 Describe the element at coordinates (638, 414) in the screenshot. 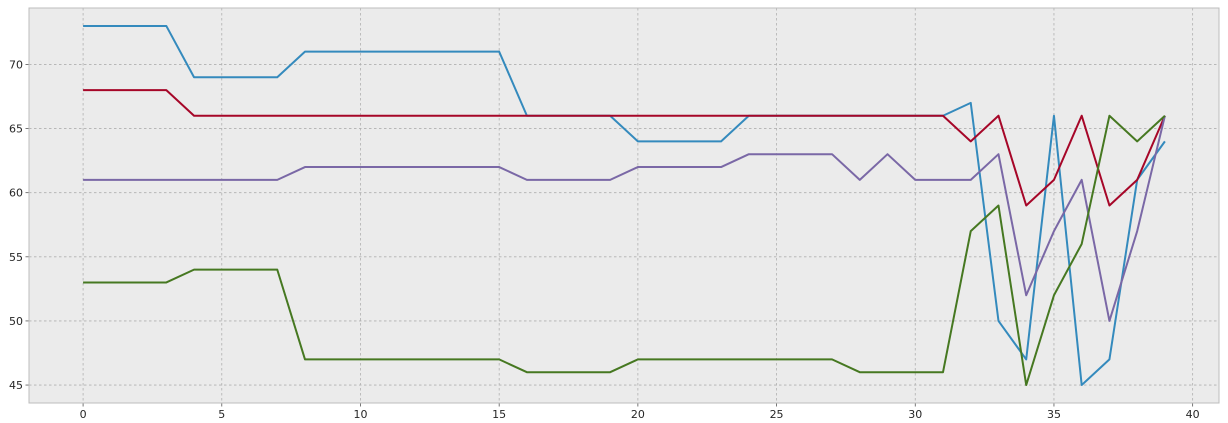

I see `x-tick-label: 20` at that location.